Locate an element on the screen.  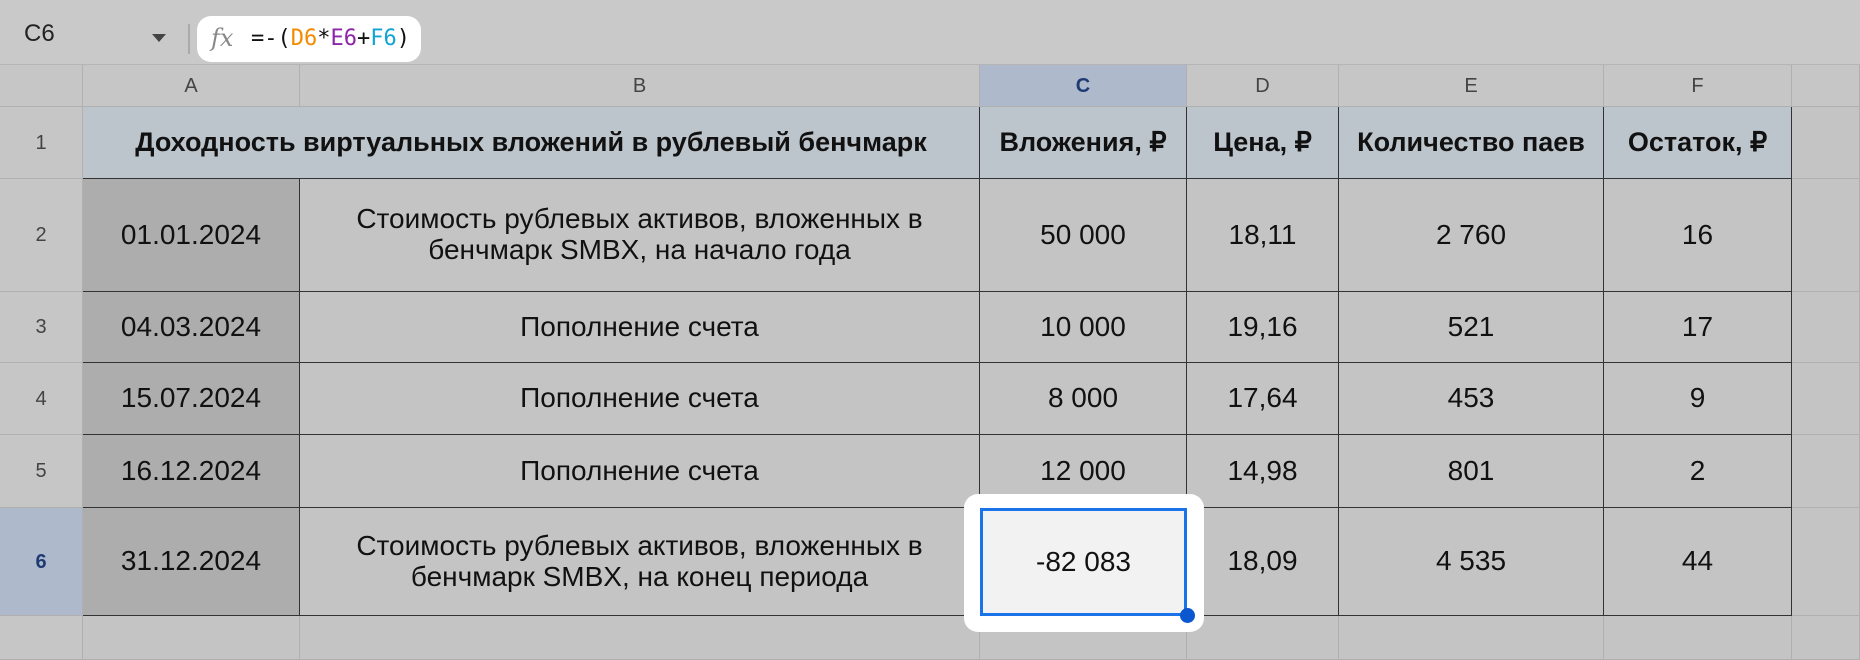
table-cell: 14,98 is located at coordinates (1263, 471).